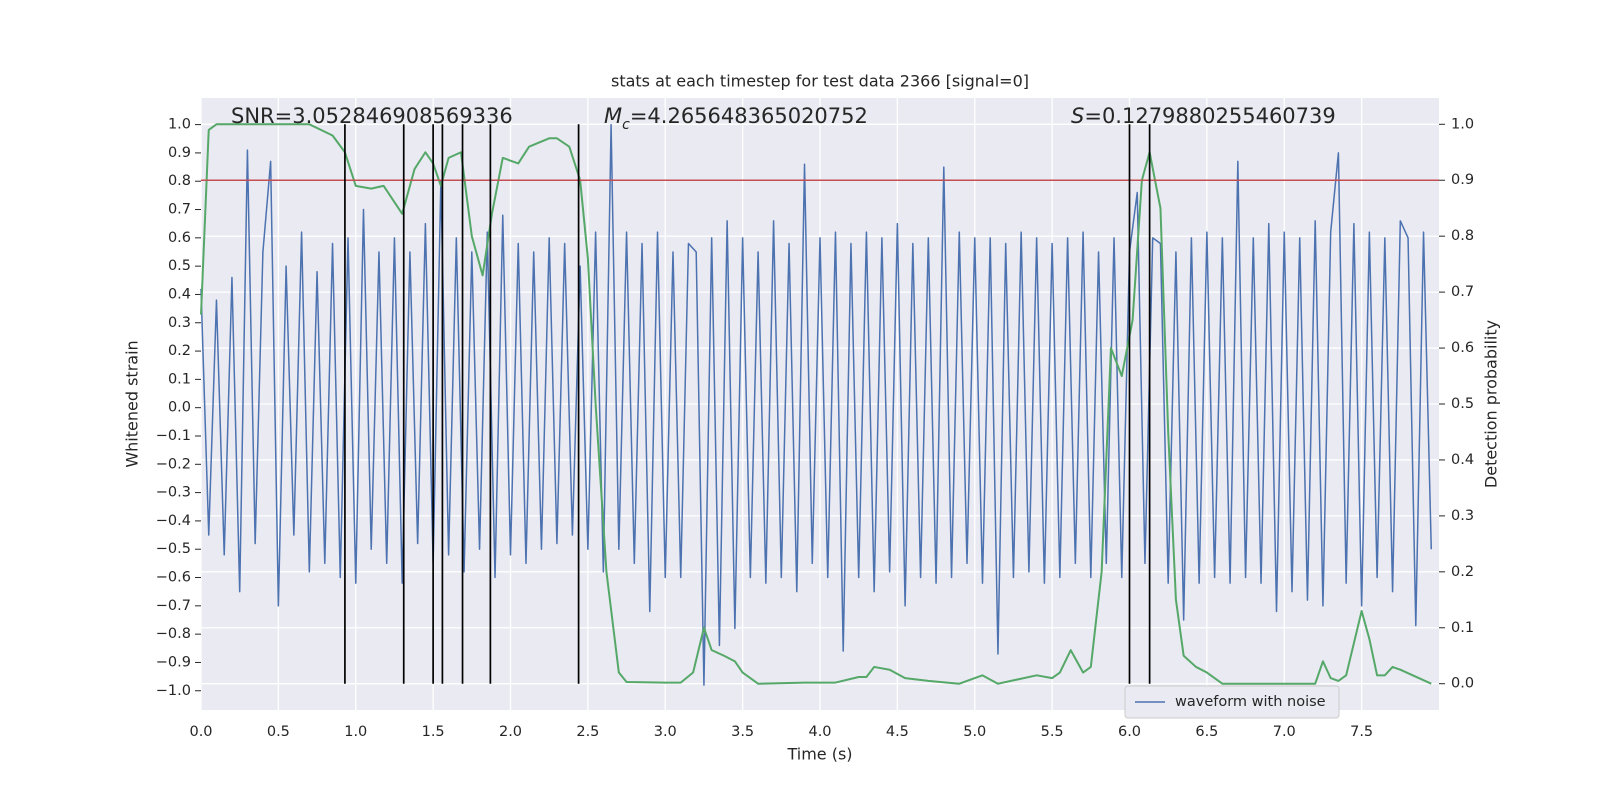 The height and width of the screenshot is (800, 1600). What do you see at coordinates (173, 634) in the screenshot?
I see `y-tick-label: −0.8` at bounding box center [173, 634].